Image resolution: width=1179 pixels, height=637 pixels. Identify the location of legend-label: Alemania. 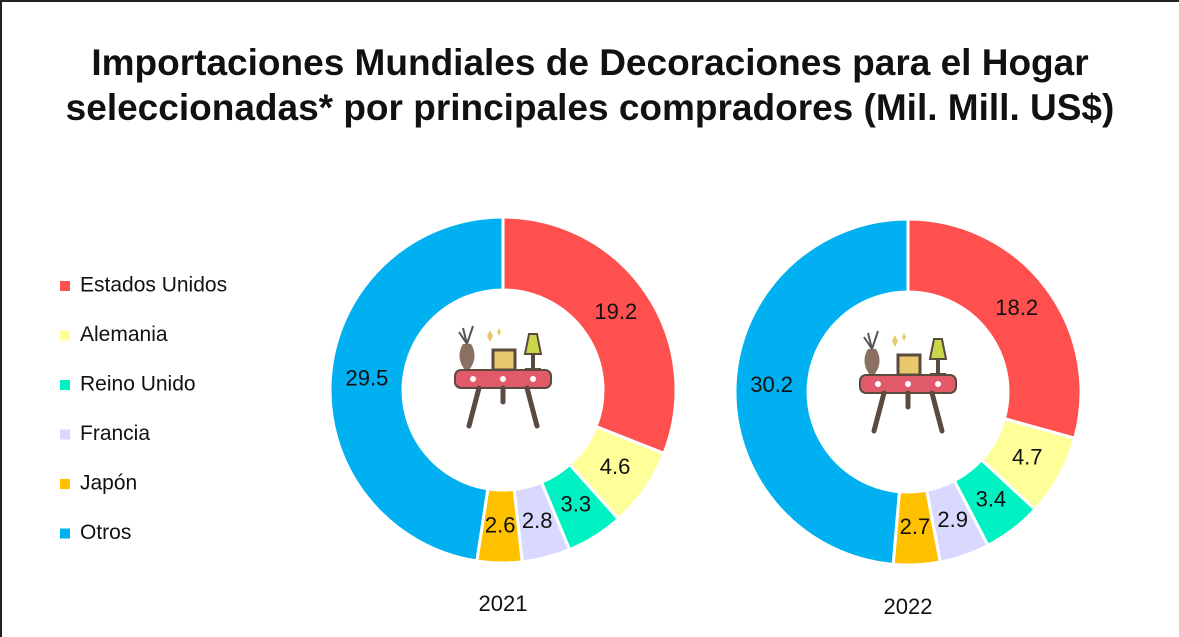
(124, 334).